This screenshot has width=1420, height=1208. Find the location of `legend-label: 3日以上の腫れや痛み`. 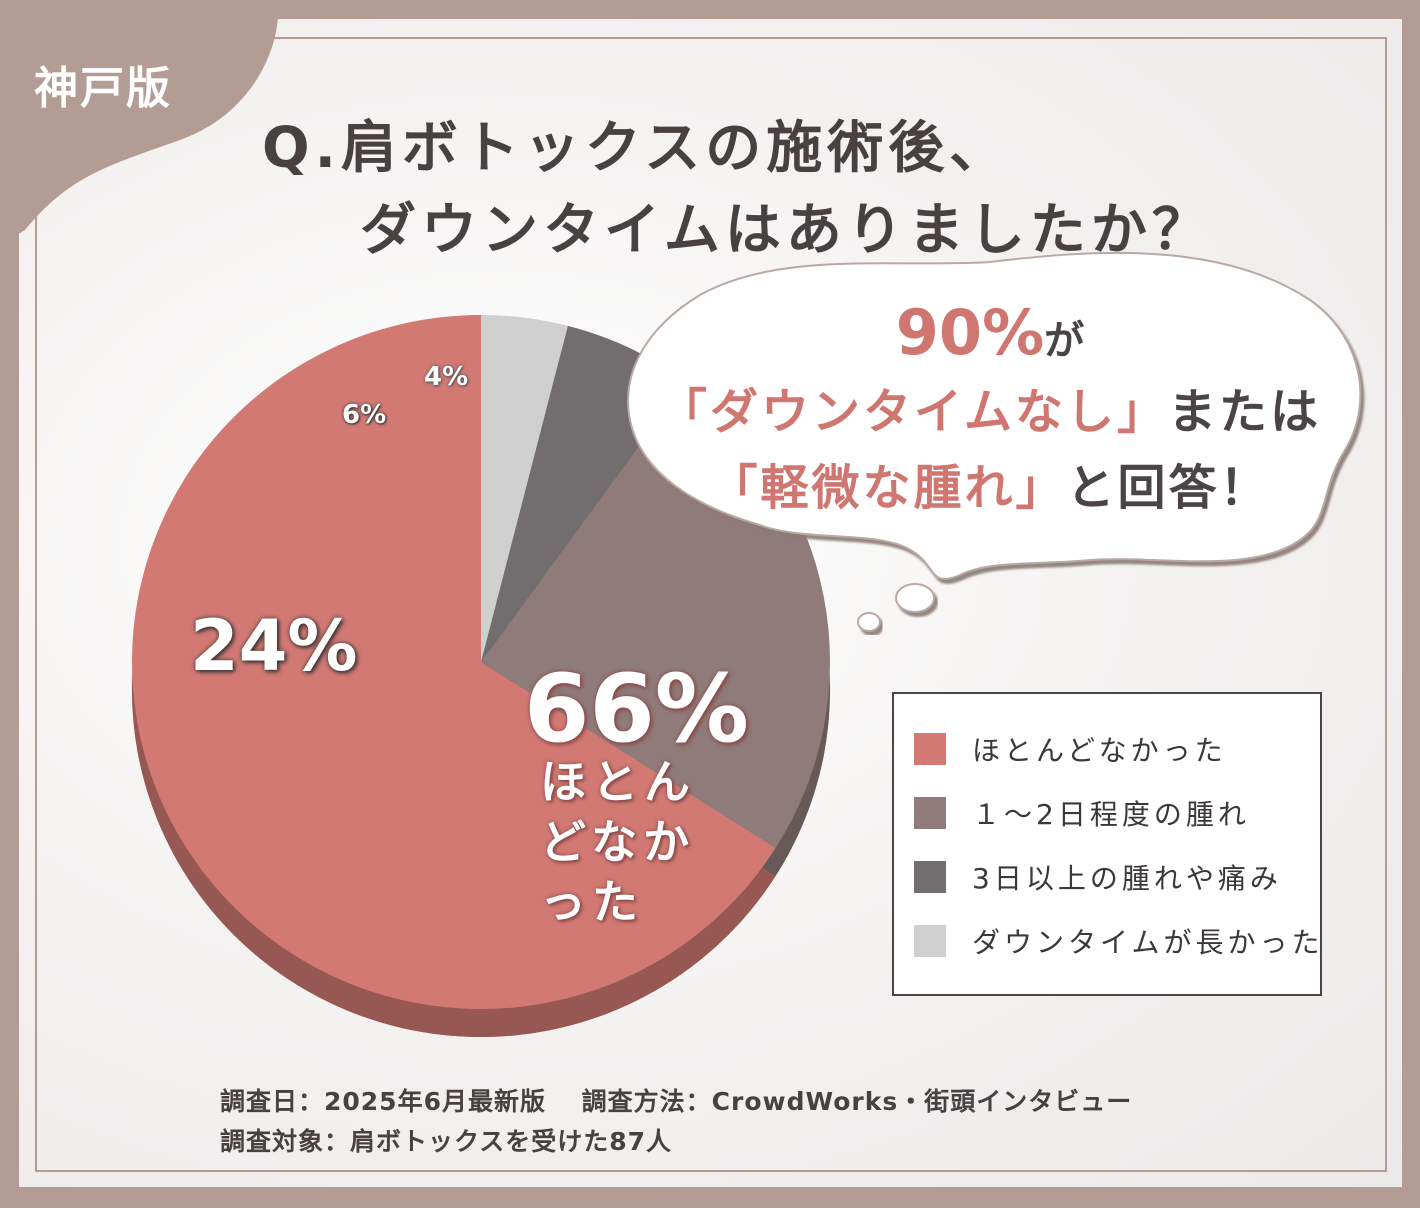

legend-label: 3日以上の腫れや痛み is located at coordinates (1127, 878).